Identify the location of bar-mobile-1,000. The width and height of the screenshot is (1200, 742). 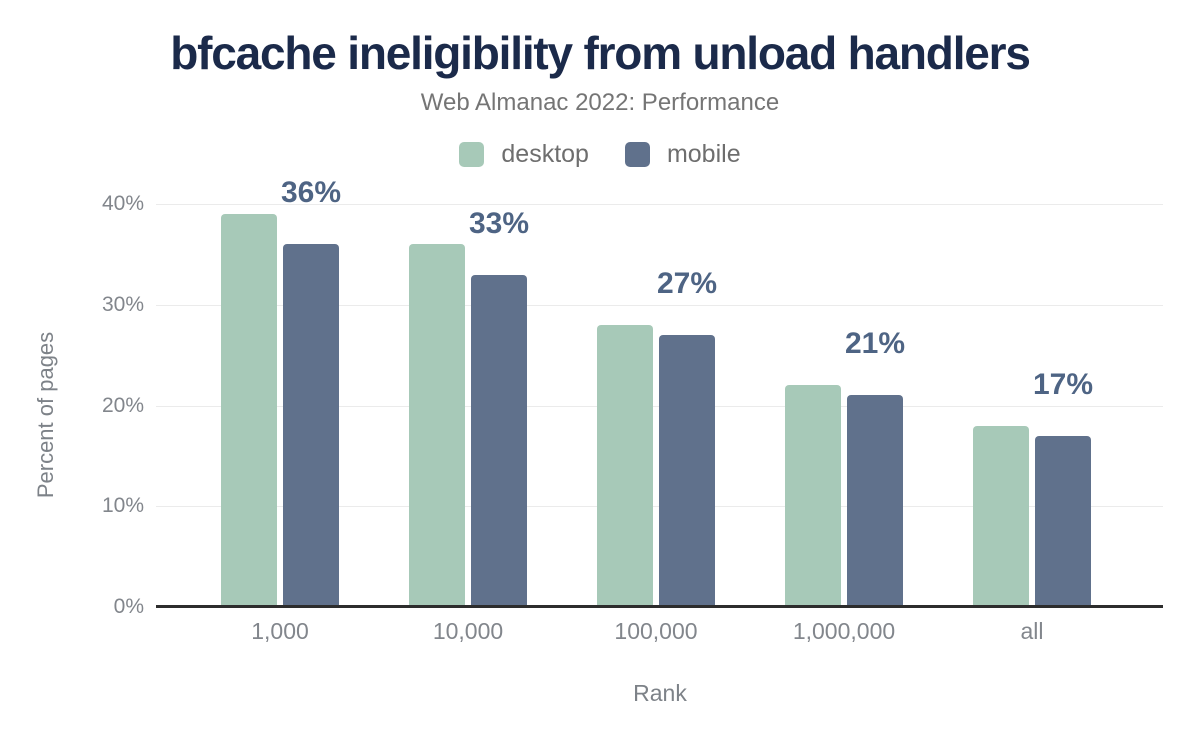
(311, 425).